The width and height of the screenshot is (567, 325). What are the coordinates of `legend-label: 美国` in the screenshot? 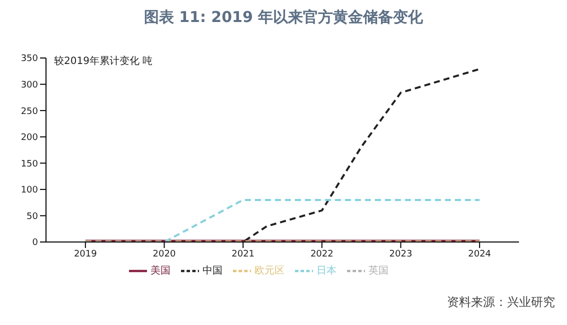 It's located at (160, 271).